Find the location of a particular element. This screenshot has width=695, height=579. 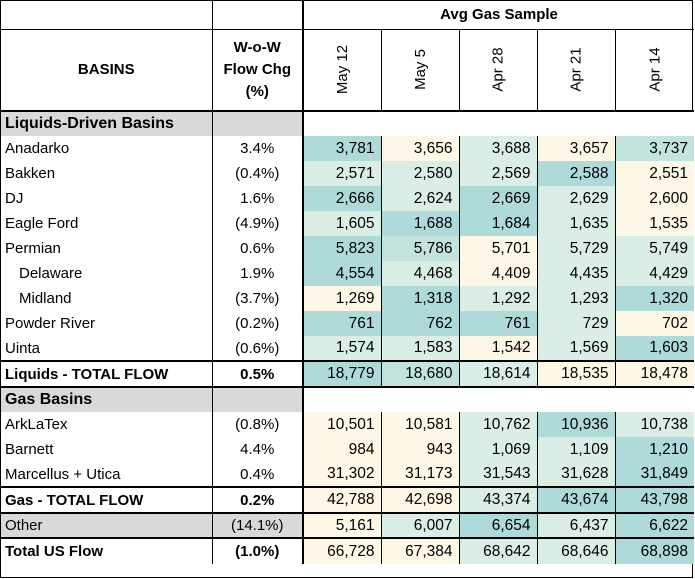

basin-name: Liquids - TOTAL FLOW is located at coordinates (106, 373).